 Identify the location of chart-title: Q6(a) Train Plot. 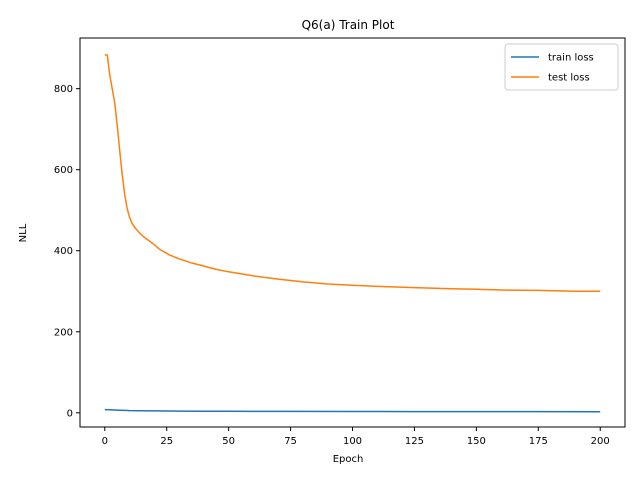
(348, 25).